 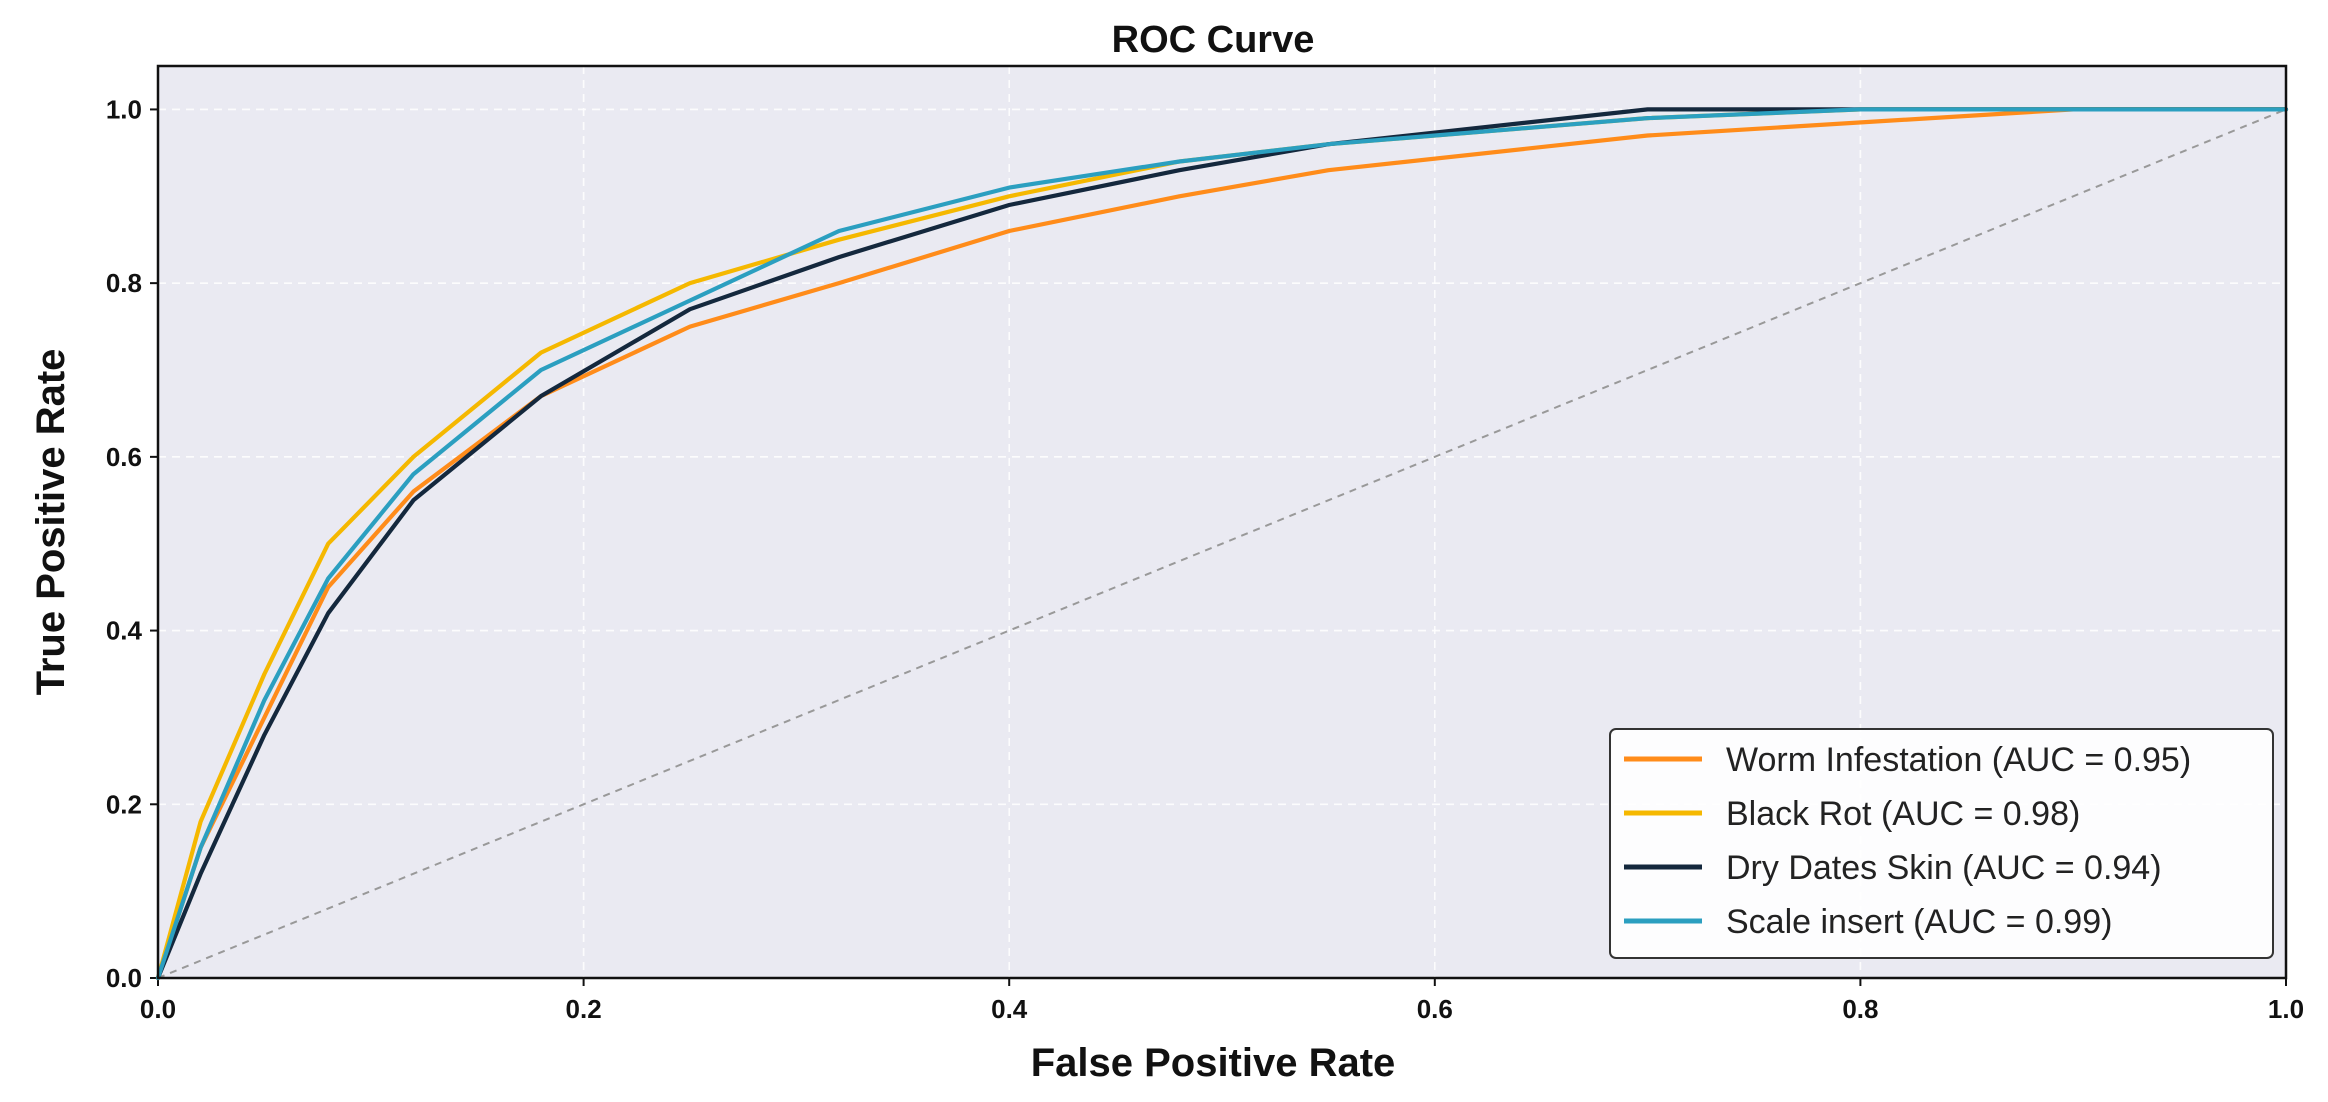 What do you see at coordinates (1903, 814) in the screenshot?
I see `legend-entry: Black Rot (AUC = 0.98)` at bounding box center [1903, 814].